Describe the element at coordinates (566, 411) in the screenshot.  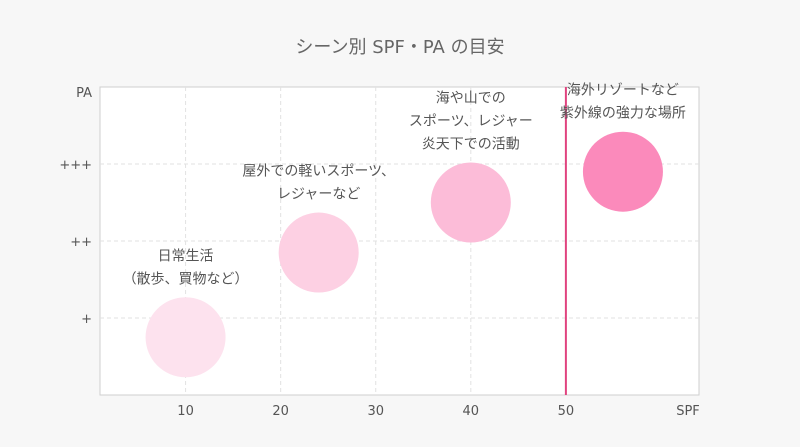
I see `x-tick-label: 50` at that location.